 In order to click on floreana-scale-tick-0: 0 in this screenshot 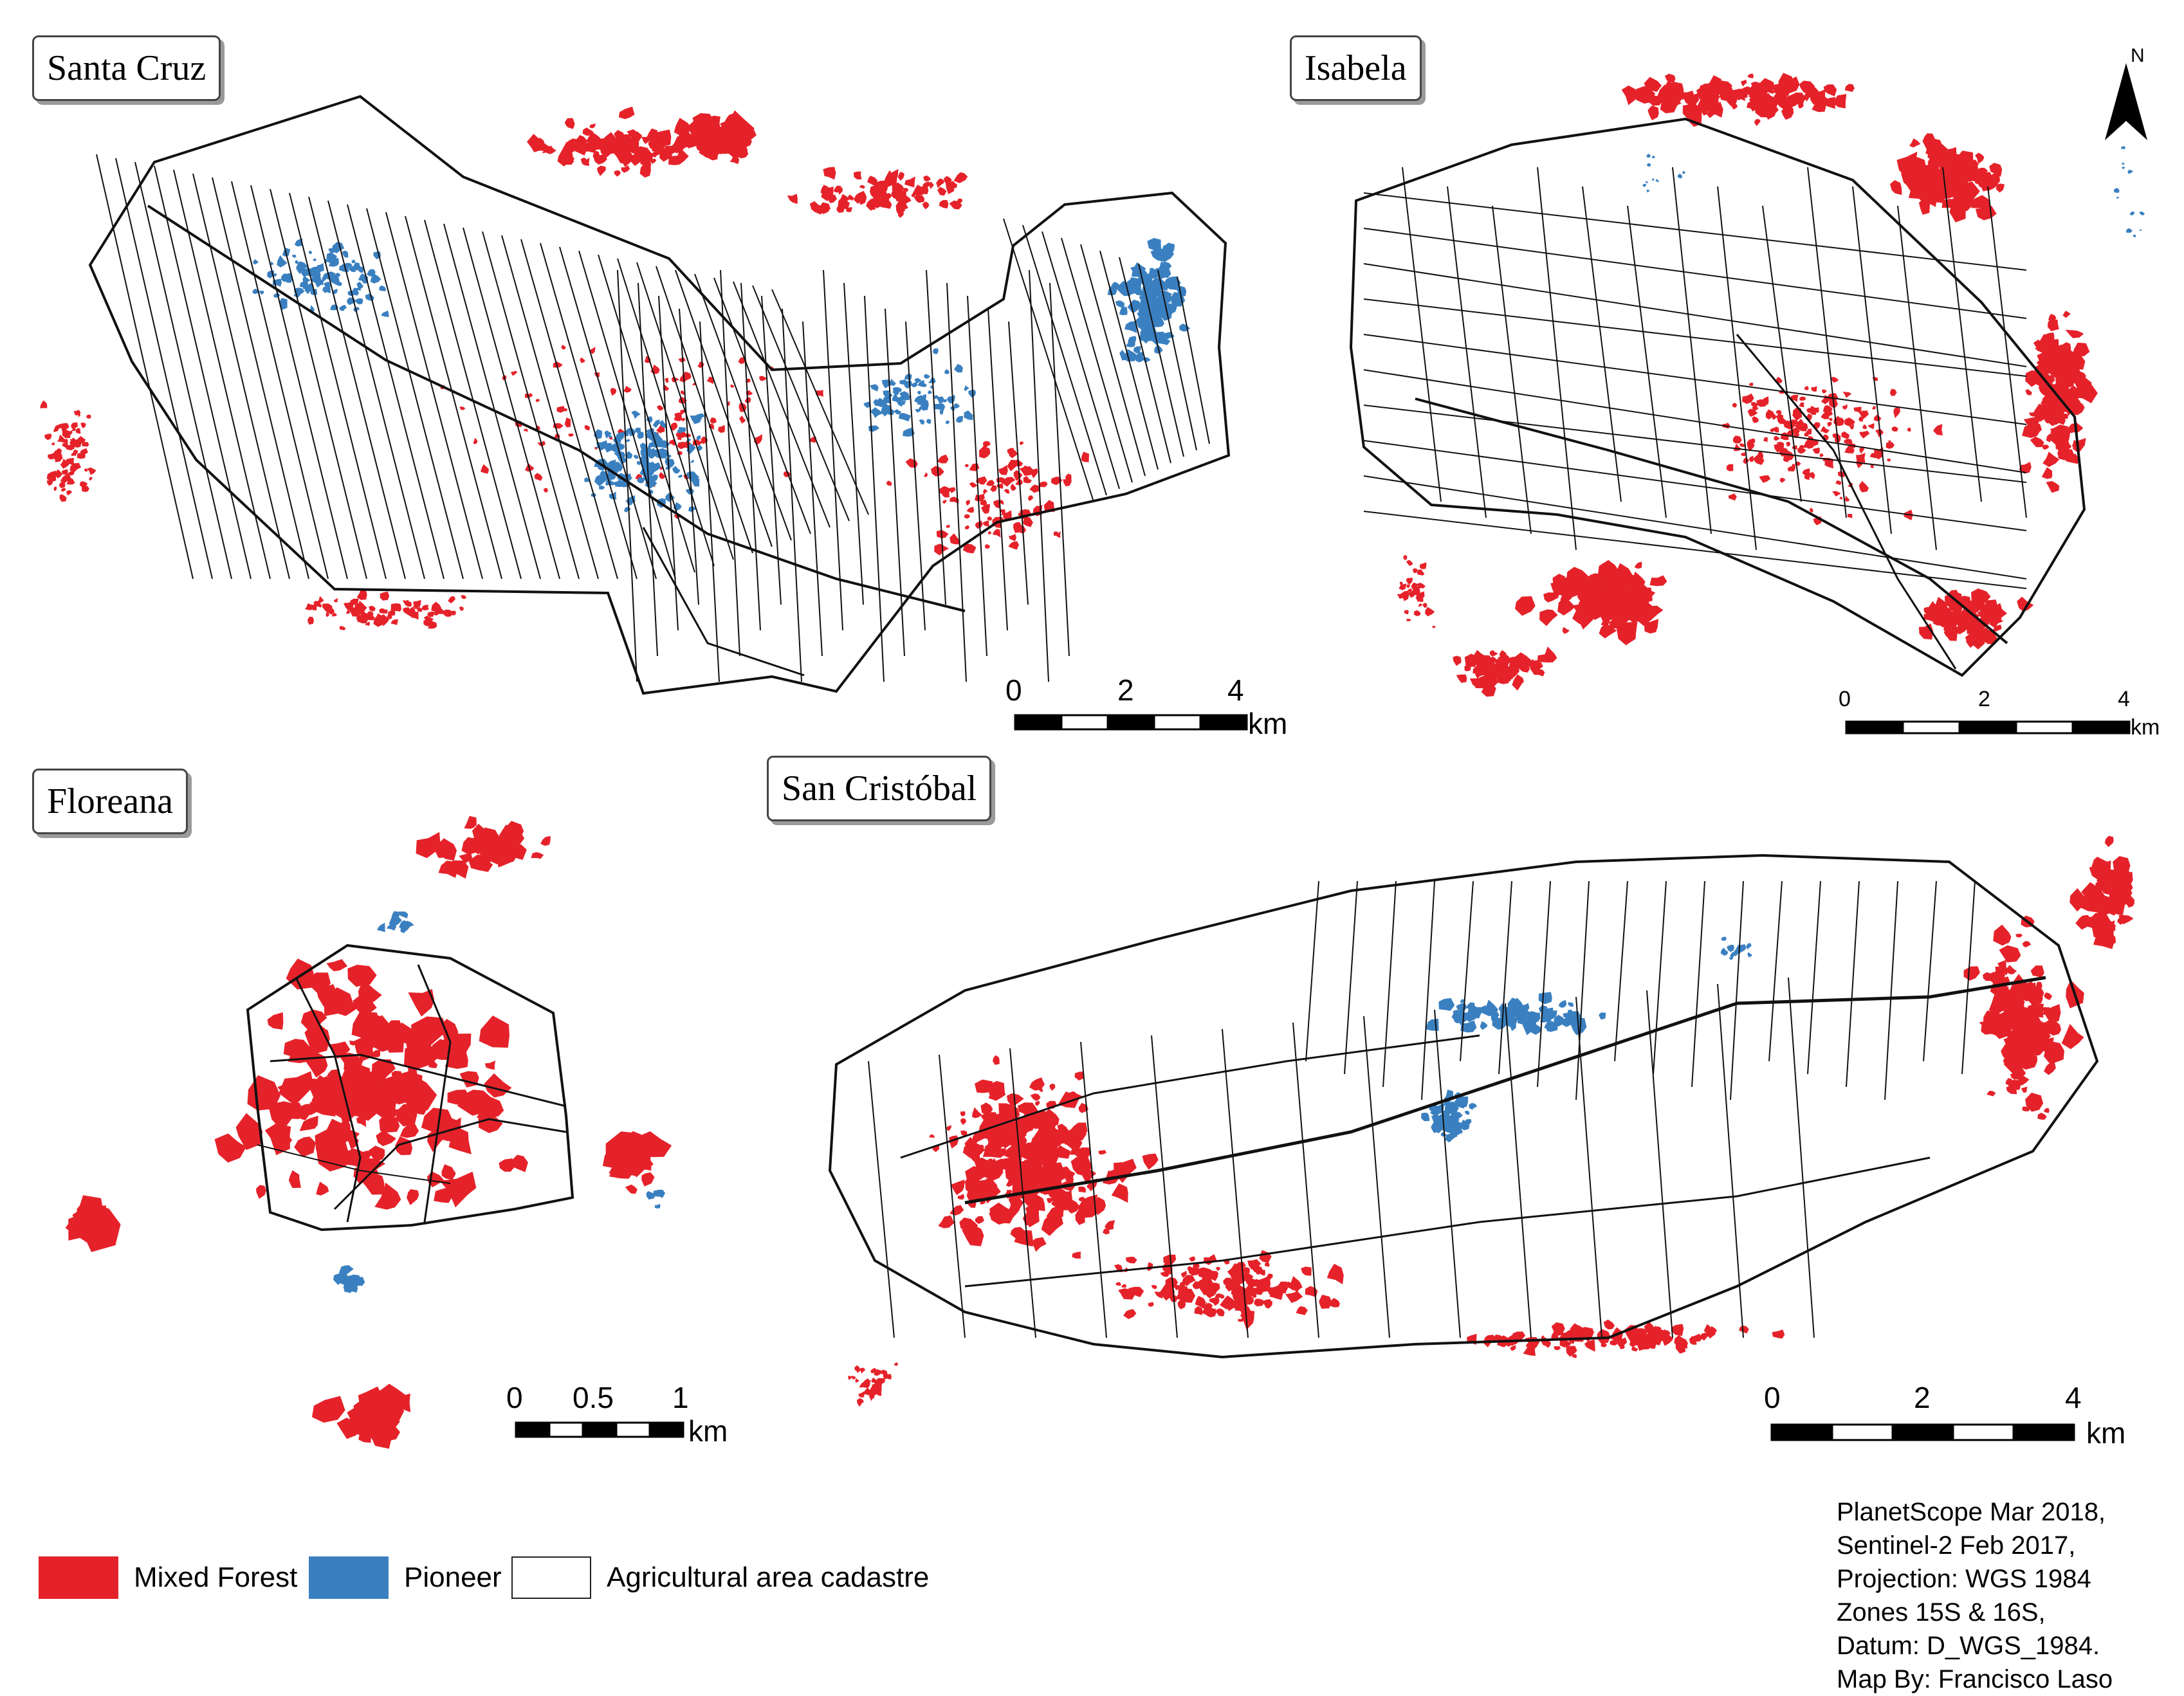, I will do `click(514, 1397)`.